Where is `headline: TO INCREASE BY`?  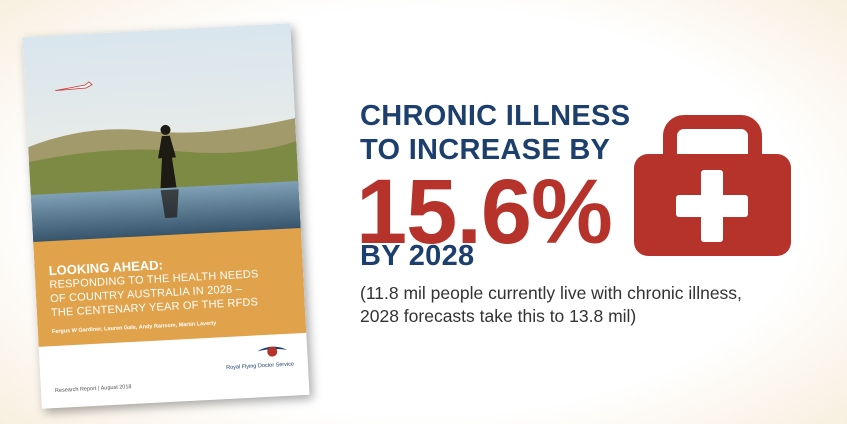
headline: TO INCREASE BY is located at coordinates (485, 150).